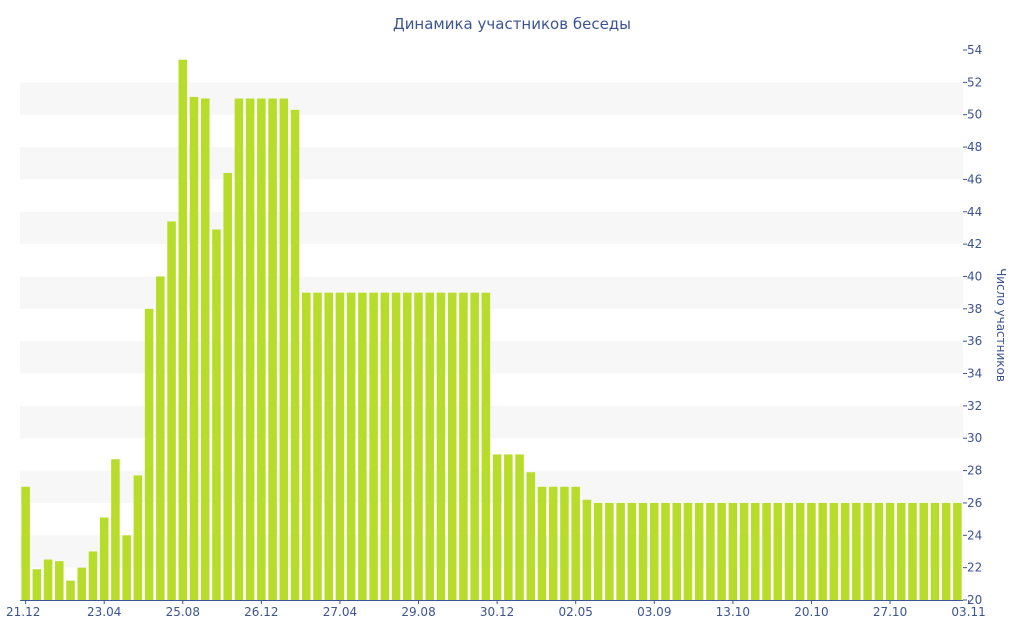 The height and width of the screenshot is (640, 1024). What do you see at coordinates (183, 612) in the screenshot?
I see `x-tick-label: 25.08` at bounding box center [183, 612].